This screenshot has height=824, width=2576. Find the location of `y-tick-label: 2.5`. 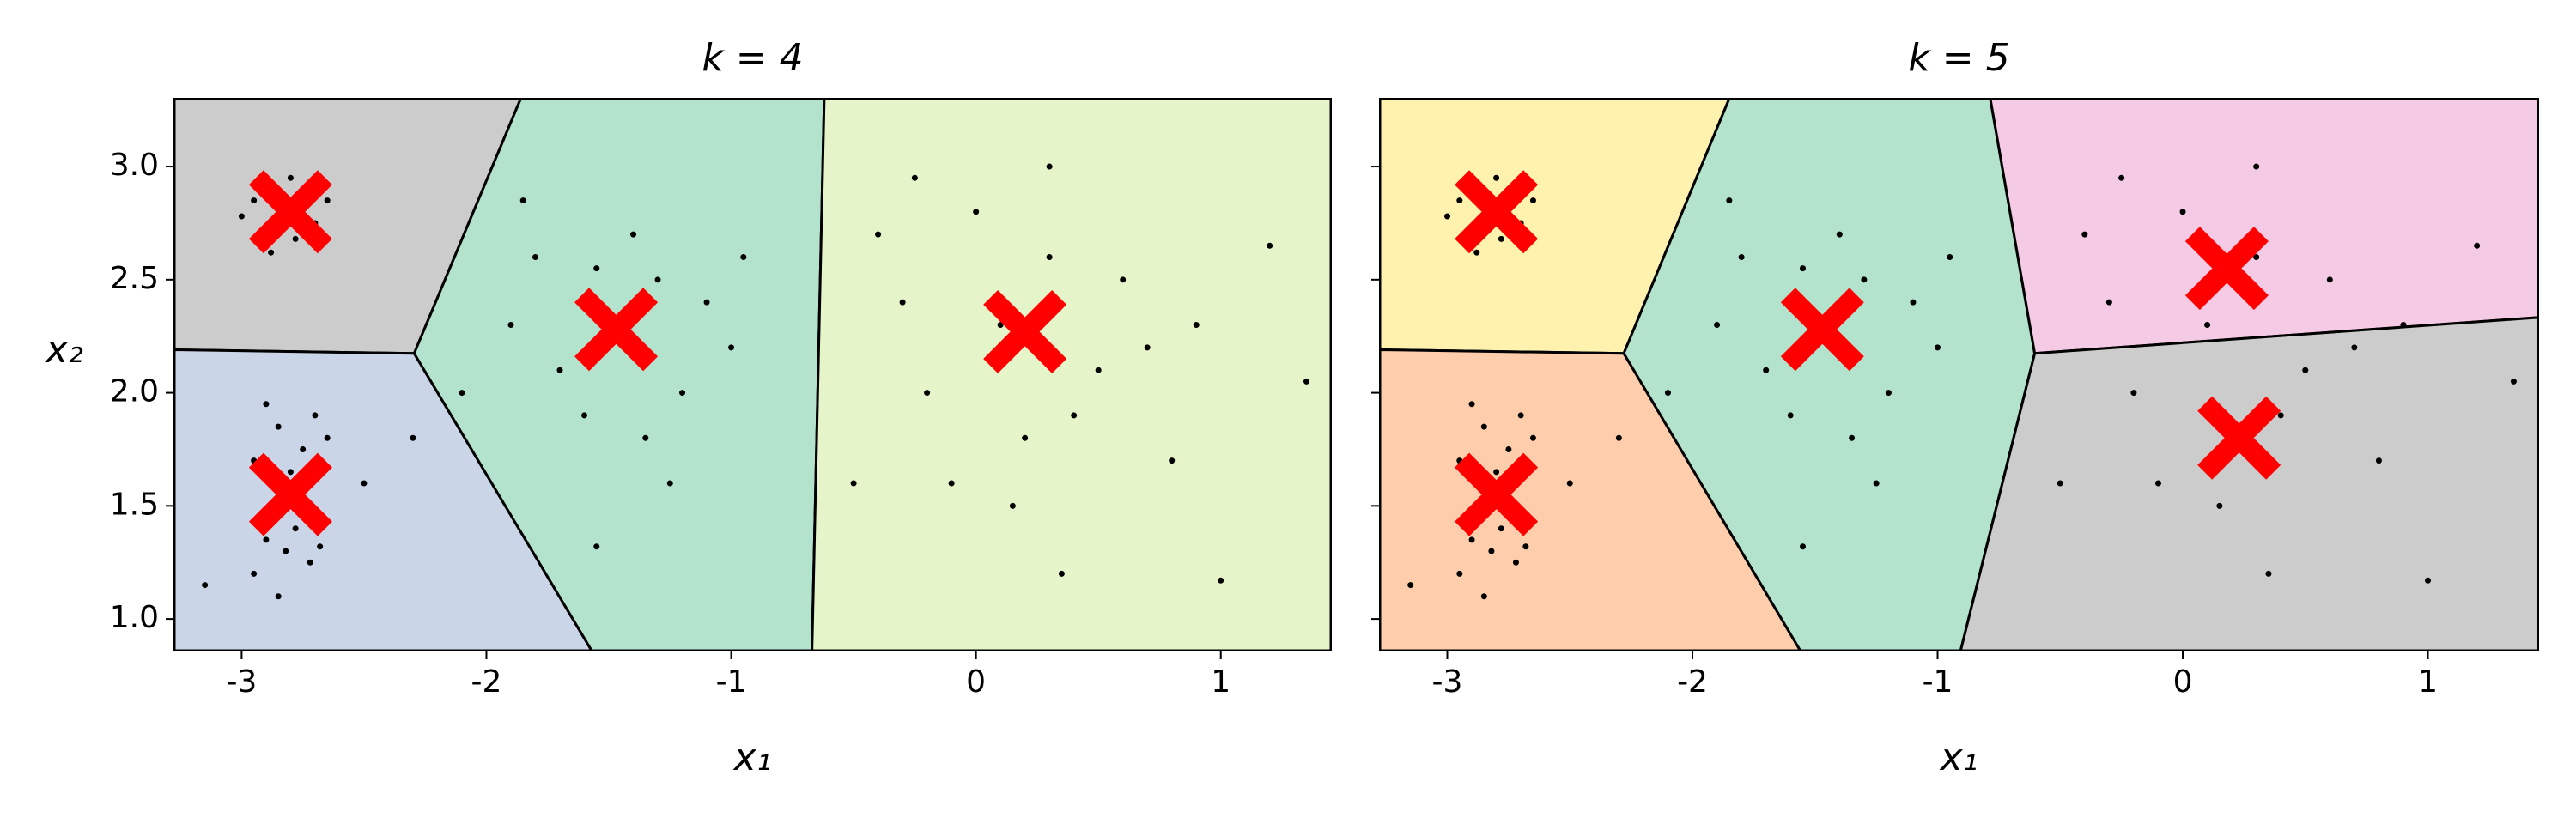

y-tick-label: 2.5 is located at coordinates (134, 278).